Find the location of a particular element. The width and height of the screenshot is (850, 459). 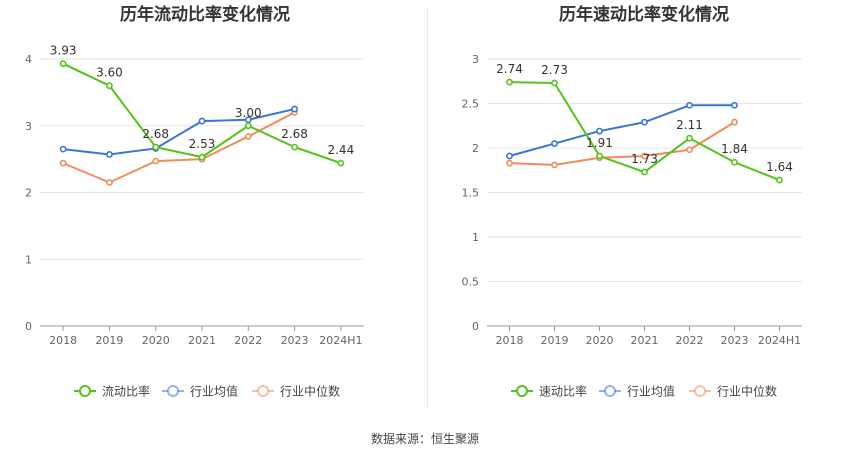

legend-label: 流动比率 is located at coordinates (126, 391).